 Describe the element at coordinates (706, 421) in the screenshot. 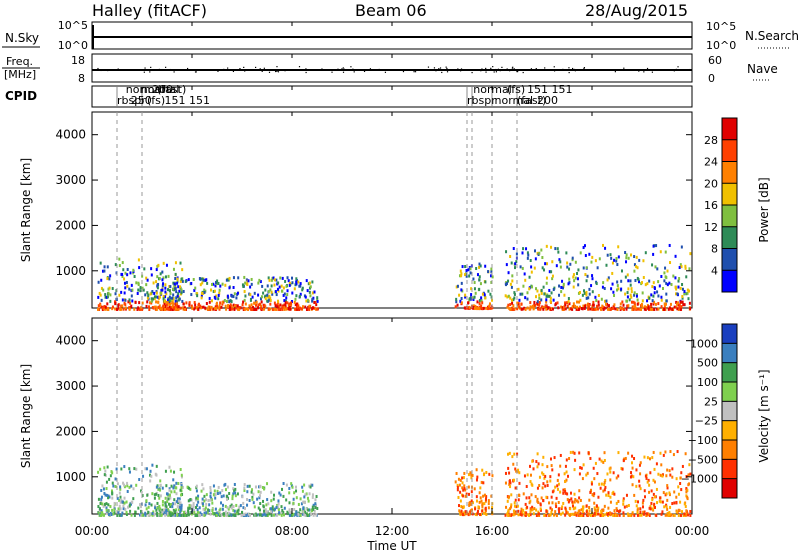

I see `colorbar-tick-label: −25` at that location.